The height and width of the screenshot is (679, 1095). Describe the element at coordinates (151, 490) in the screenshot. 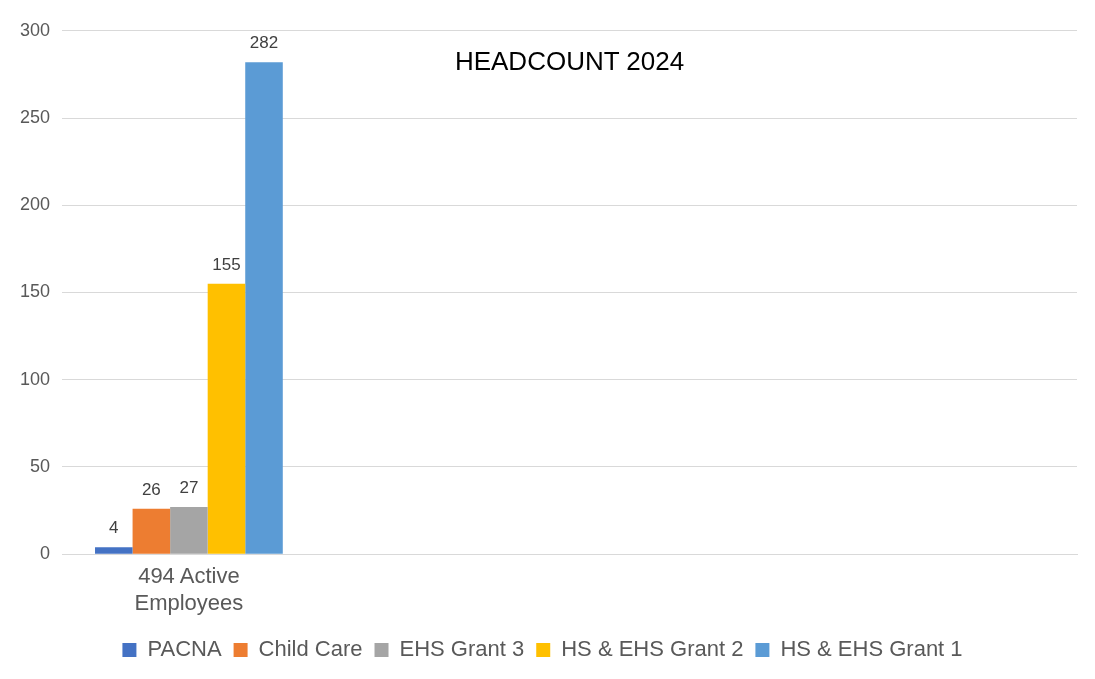

I see `data-label: 26` at that location.